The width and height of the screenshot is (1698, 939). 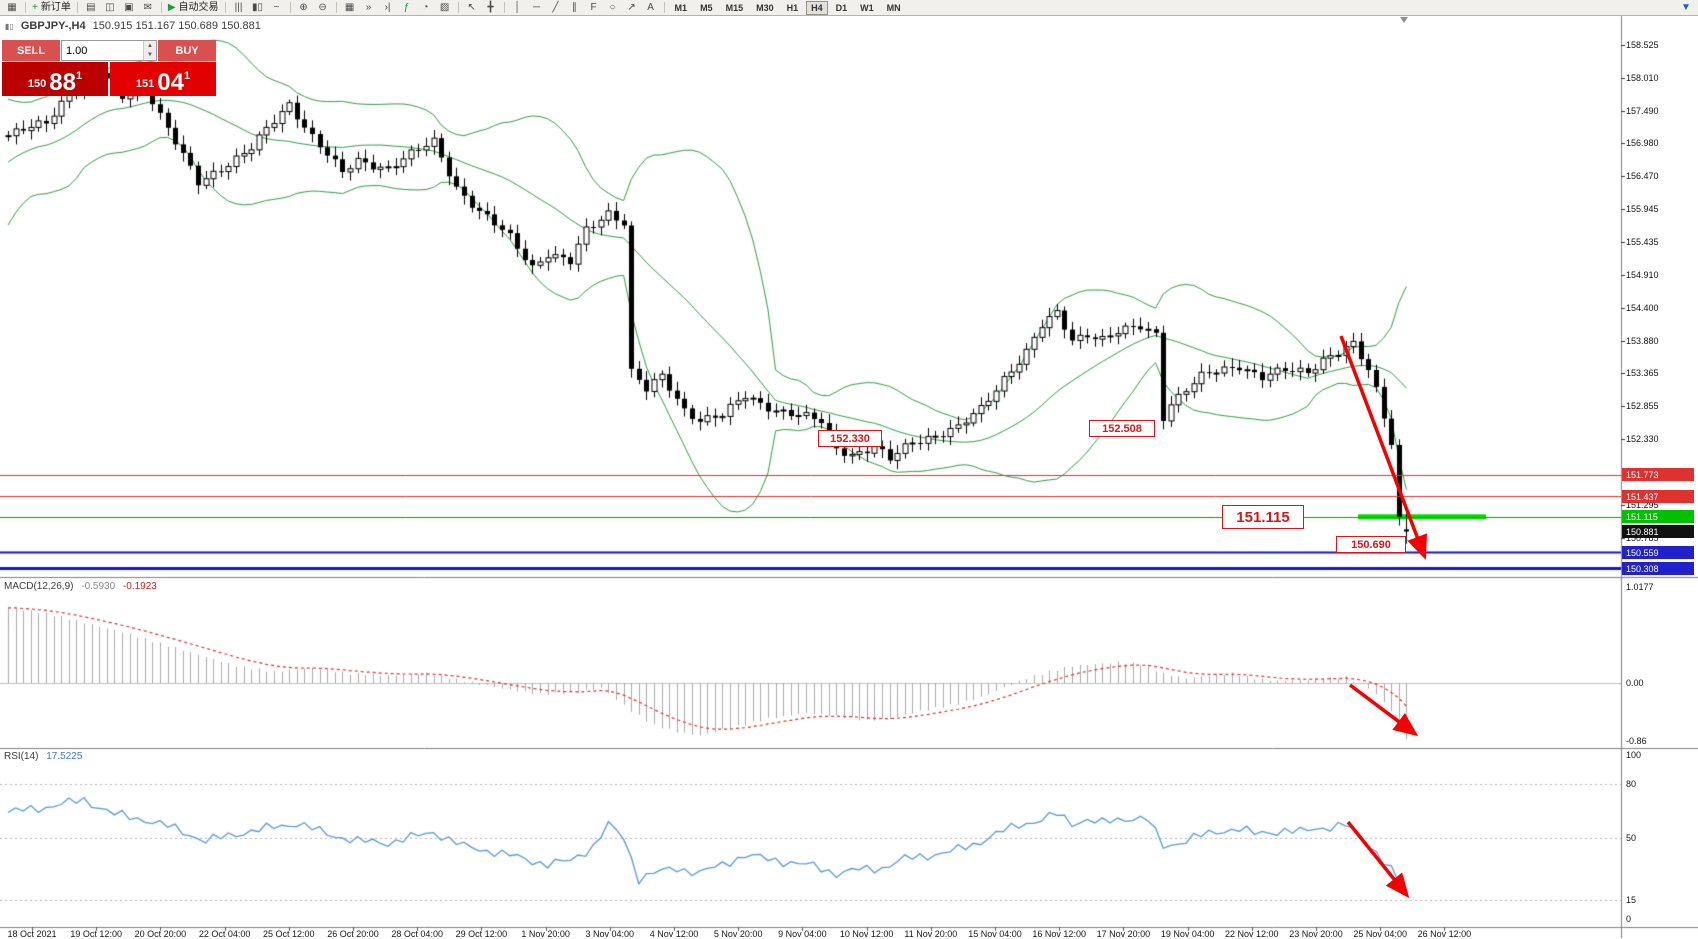 What do you see at coordinates (802, 934) in the screenshot?
I see `time-axis-label: 9 Nov 04:00` at bounding box center [802, 934].